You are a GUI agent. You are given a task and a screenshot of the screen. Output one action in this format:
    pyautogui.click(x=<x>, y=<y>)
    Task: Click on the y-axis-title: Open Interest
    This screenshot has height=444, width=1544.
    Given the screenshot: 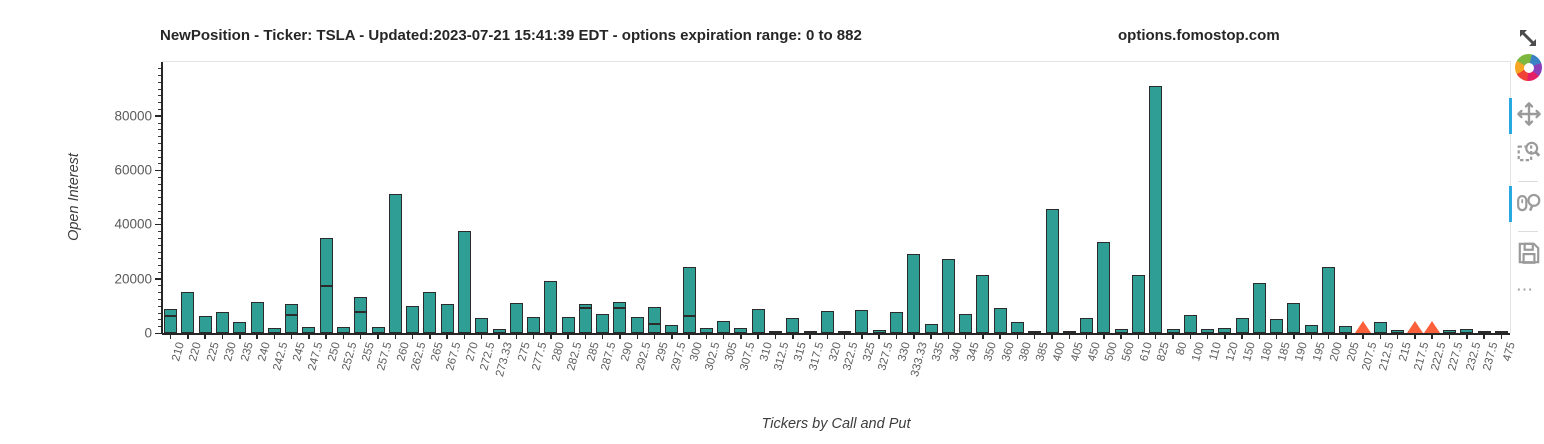 What is the action you would take?
    pyautogui.click(x=74, y=197)
    